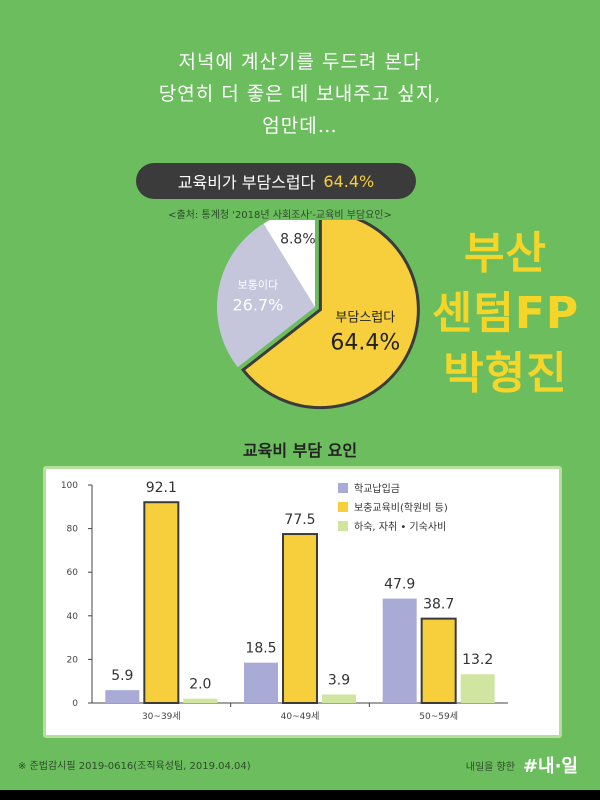  Describe the element at coordinates (490, 767) in the screenshot. I see `logo-tagline: 내일을 향한` at that location.